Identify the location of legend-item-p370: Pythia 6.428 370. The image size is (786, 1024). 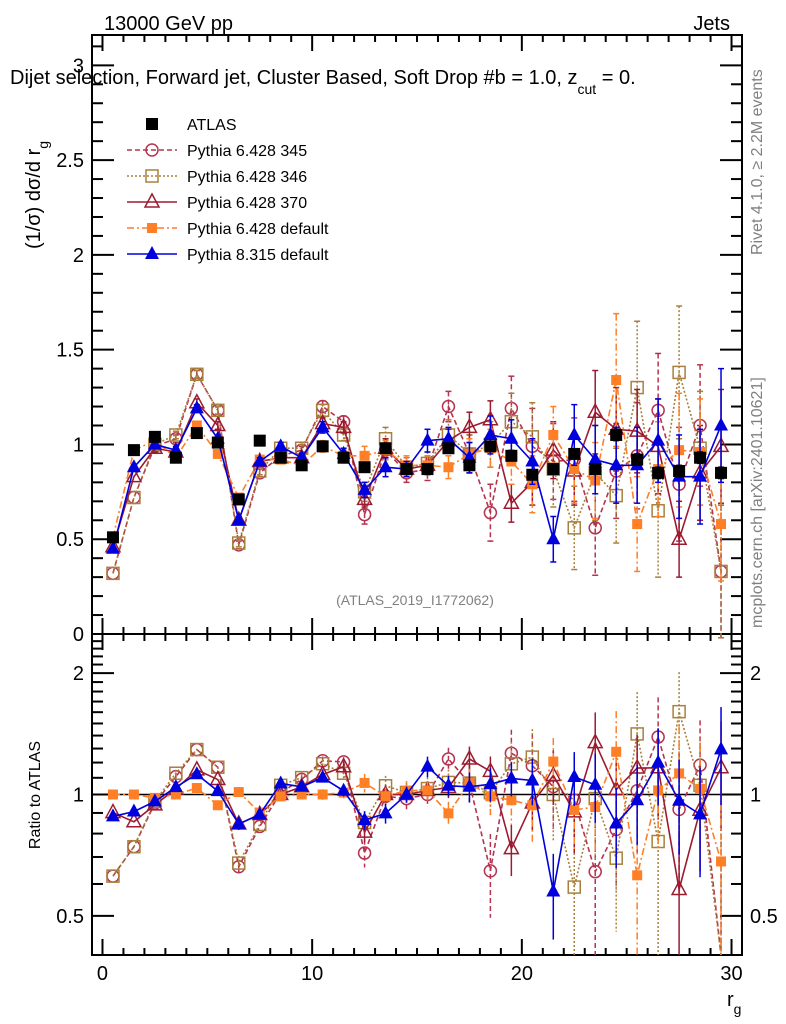
(217, 202).